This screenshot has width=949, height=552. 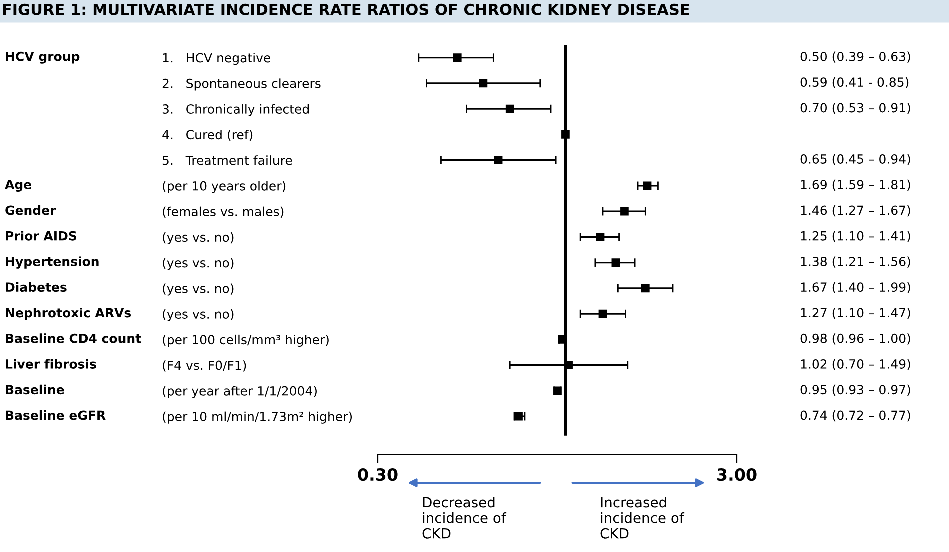 What do you see at coordinates (35, 389) in the screenshot?
I see `y2-tick-label: Baseline` at bounding box center [35, 389].